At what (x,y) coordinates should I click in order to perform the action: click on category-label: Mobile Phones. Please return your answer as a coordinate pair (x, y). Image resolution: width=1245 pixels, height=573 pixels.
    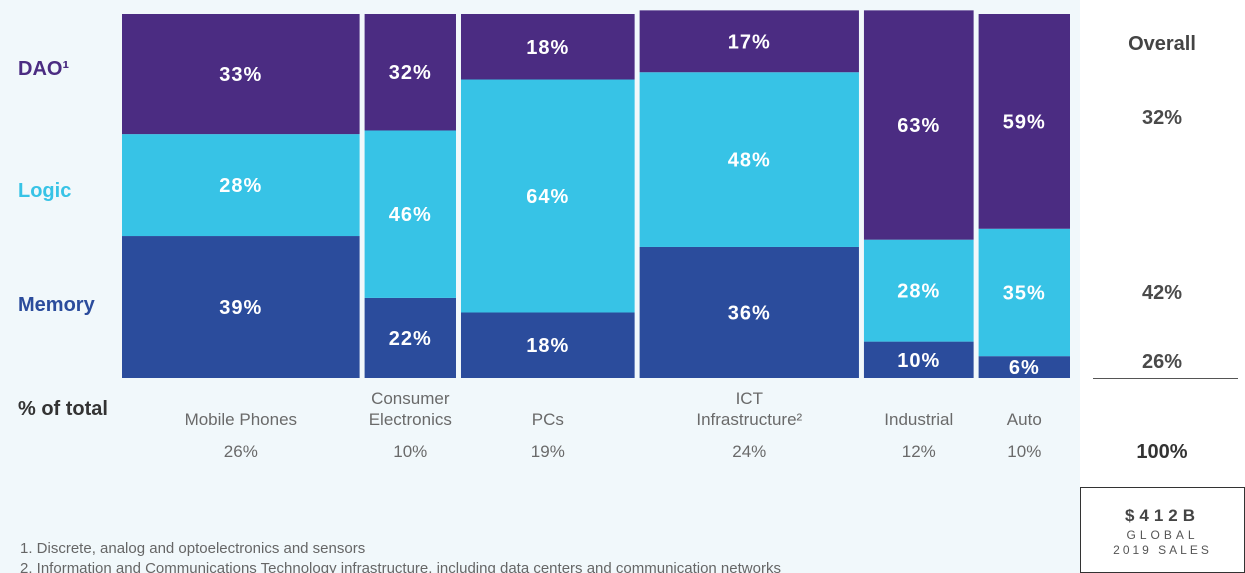
    Looking at the image, I should click on (241, 419).